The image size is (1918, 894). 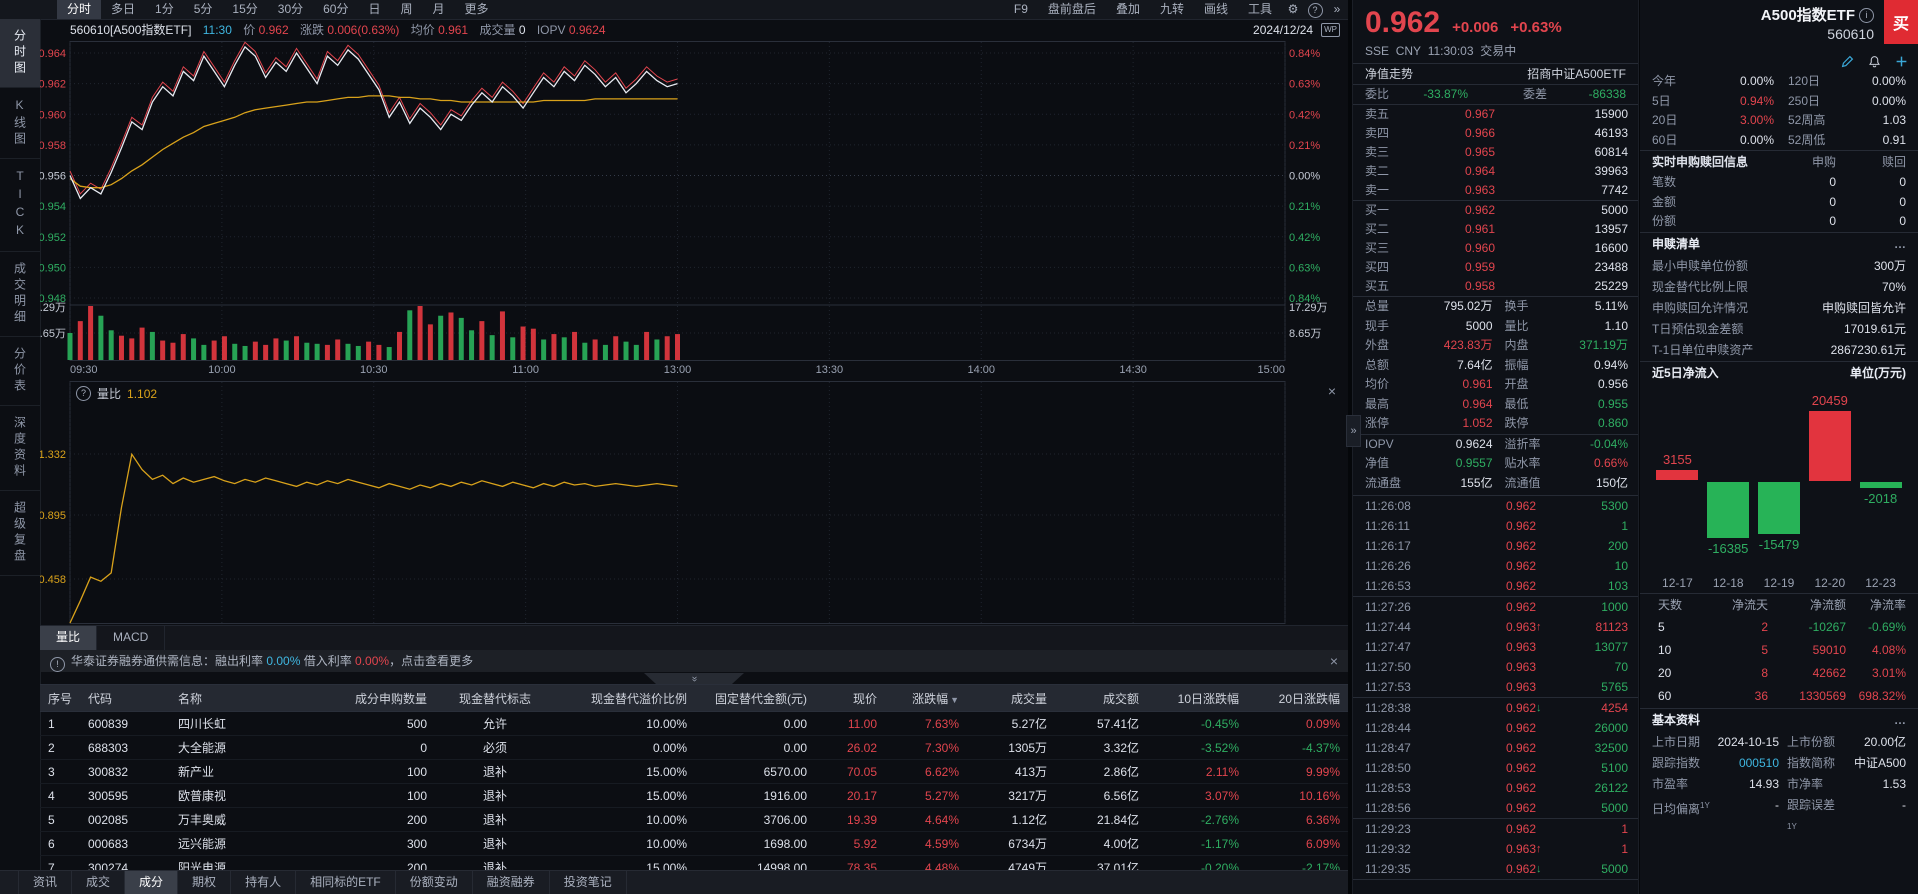 I want to click on toolbar-item-九转: 九转, so click(x=1171, y=9).